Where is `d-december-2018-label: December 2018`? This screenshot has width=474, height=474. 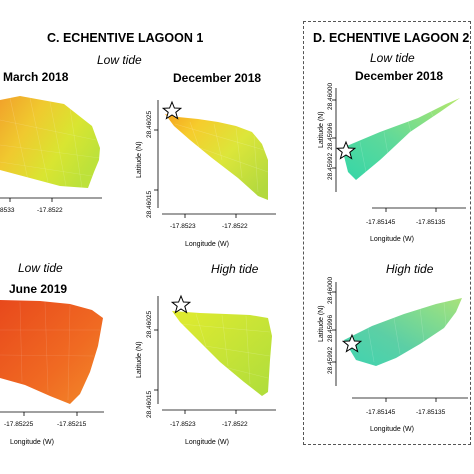 d-december-2018-label: December 2018 is located at coordinates (399, 76).